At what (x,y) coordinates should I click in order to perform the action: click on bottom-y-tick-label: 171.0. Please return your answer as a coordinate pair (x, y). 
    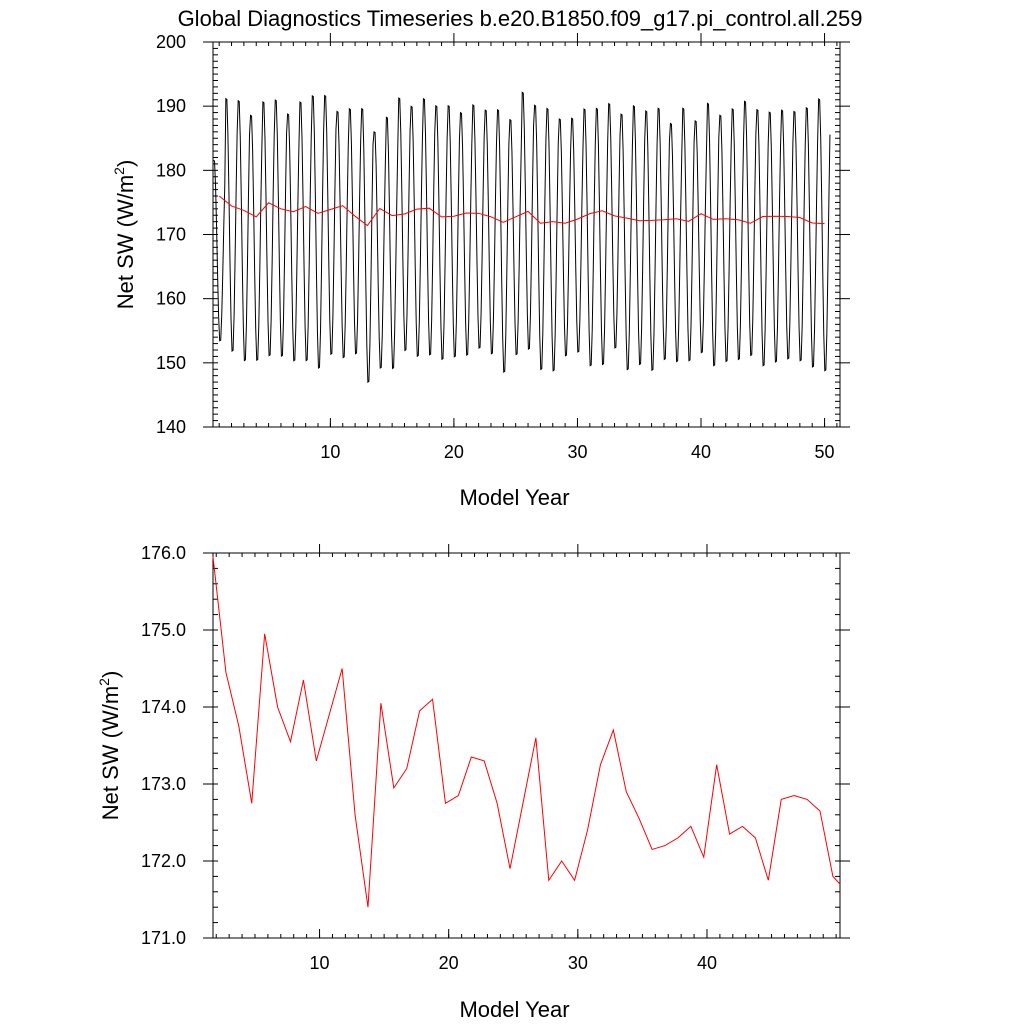
    Looking at the image, I should click on (163, 938).